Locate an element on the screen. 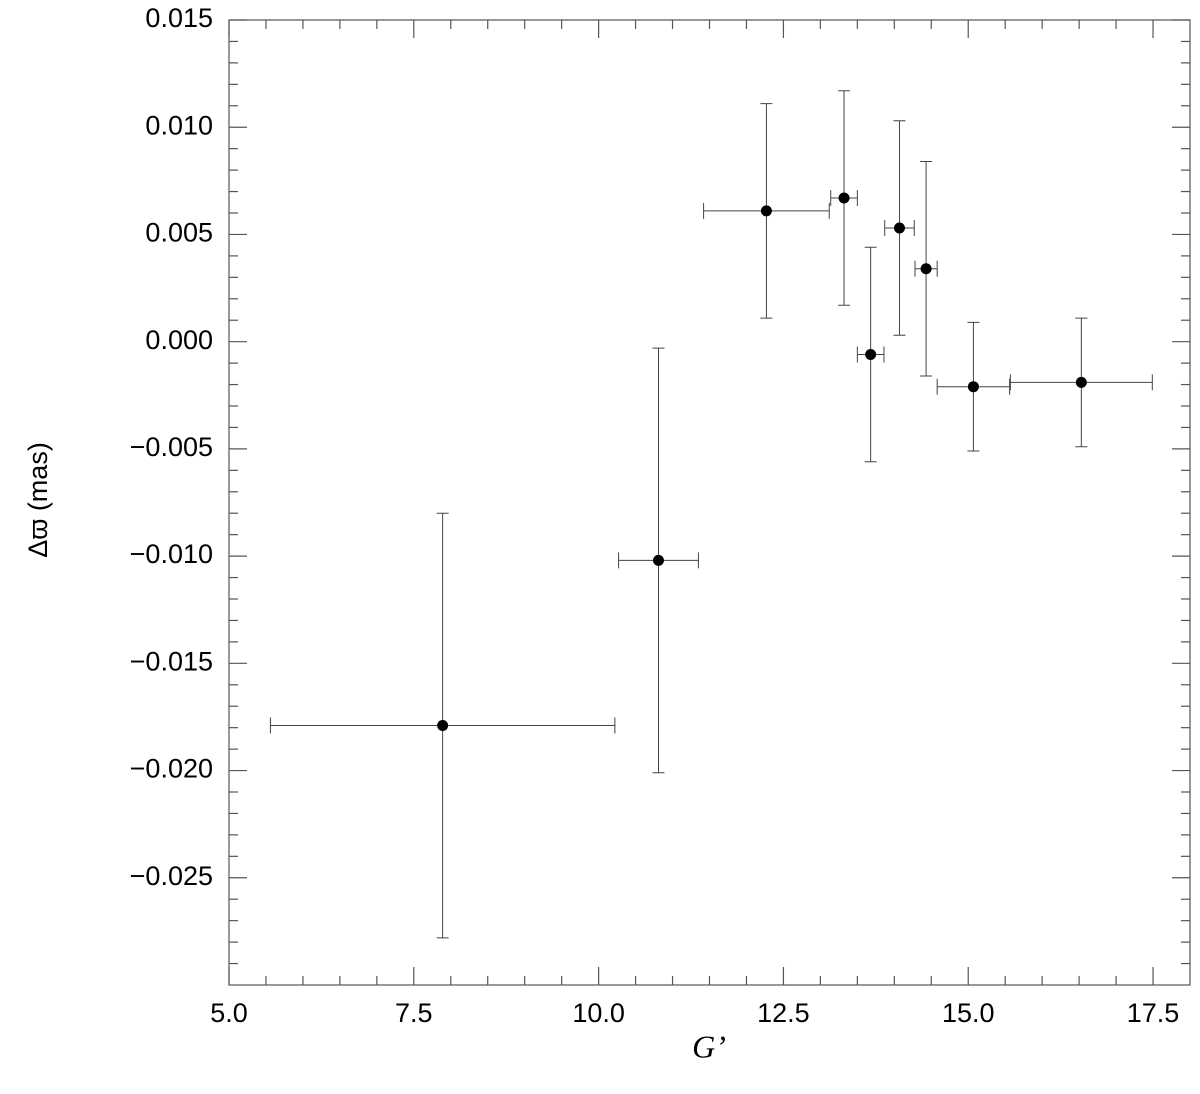  x-tick-label: 12.5 is located at coordinates (783, 1013).